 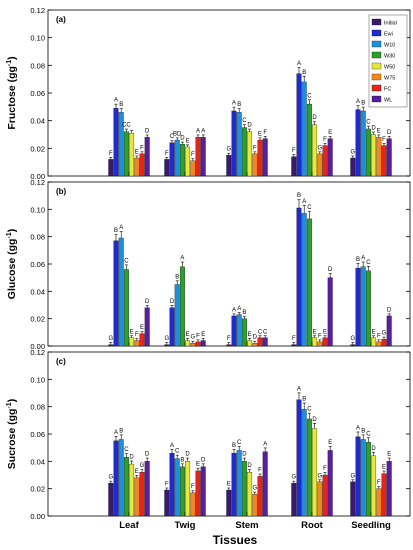 What do you see at coordinates (235, 540) in the screenshot?
I see `x-axis-label: Tissues` at bounding box center [235, 540].